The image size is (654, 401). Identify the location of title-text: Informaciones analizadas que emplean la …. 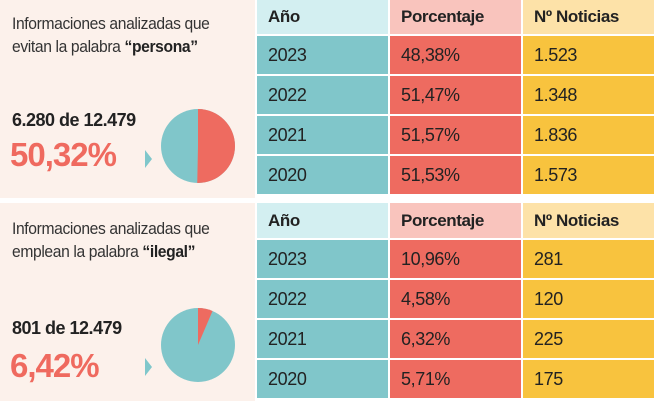
(111, 240).